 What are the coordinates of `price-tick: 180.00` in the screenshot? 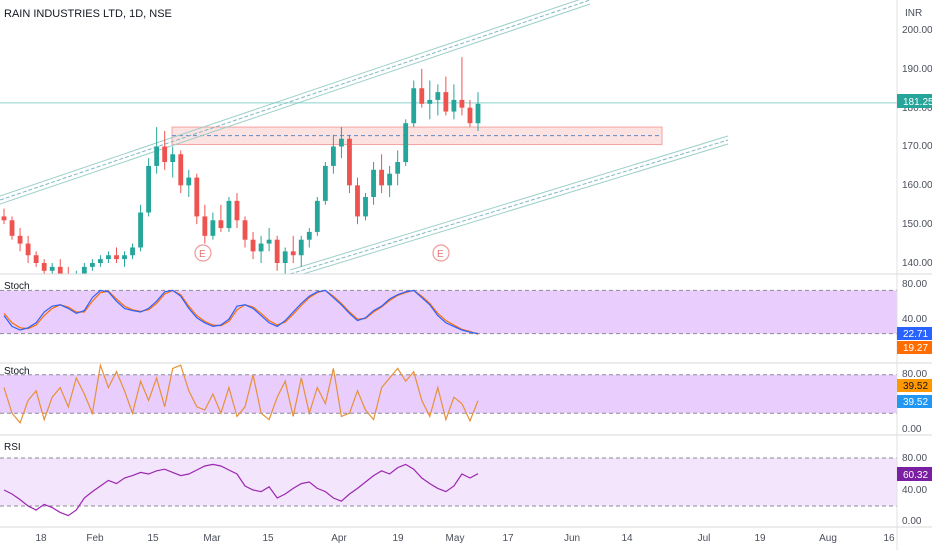 It's located at (917, 108).